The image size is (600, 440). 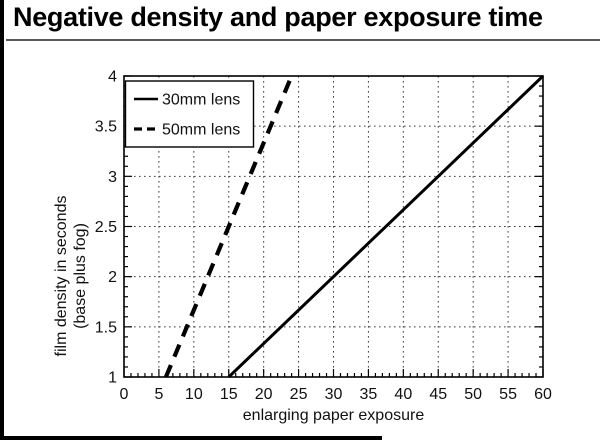 What do you see at coordinates (61, 276) in the screenshot?
I see `svg-text: film density in seconds` at bounding box center [61, 276].